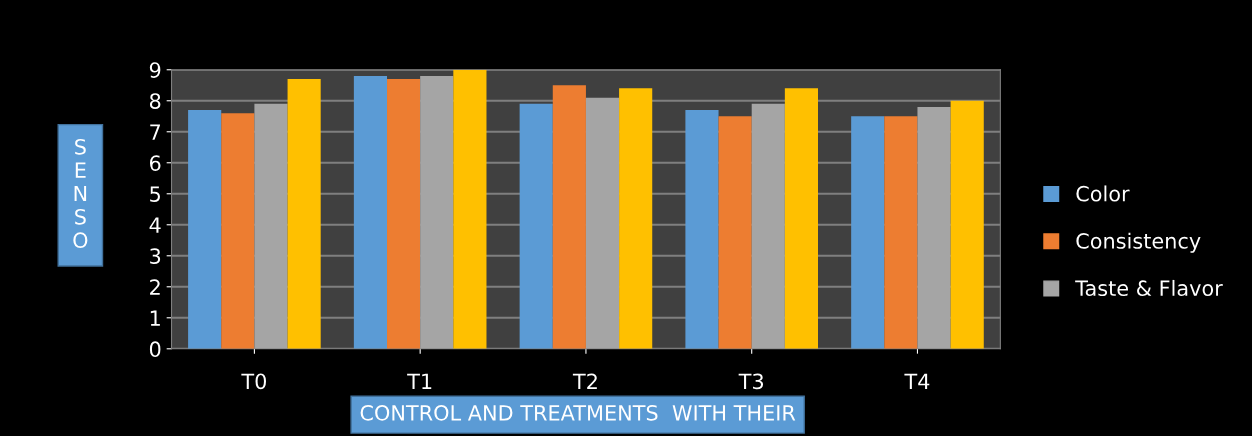 Image resolution: width=1252 pixels, height=436 pixels. Describe the element at coordinates (80, 193) in the screenshot. I see `y-axis-title: S E N S O` at that location.